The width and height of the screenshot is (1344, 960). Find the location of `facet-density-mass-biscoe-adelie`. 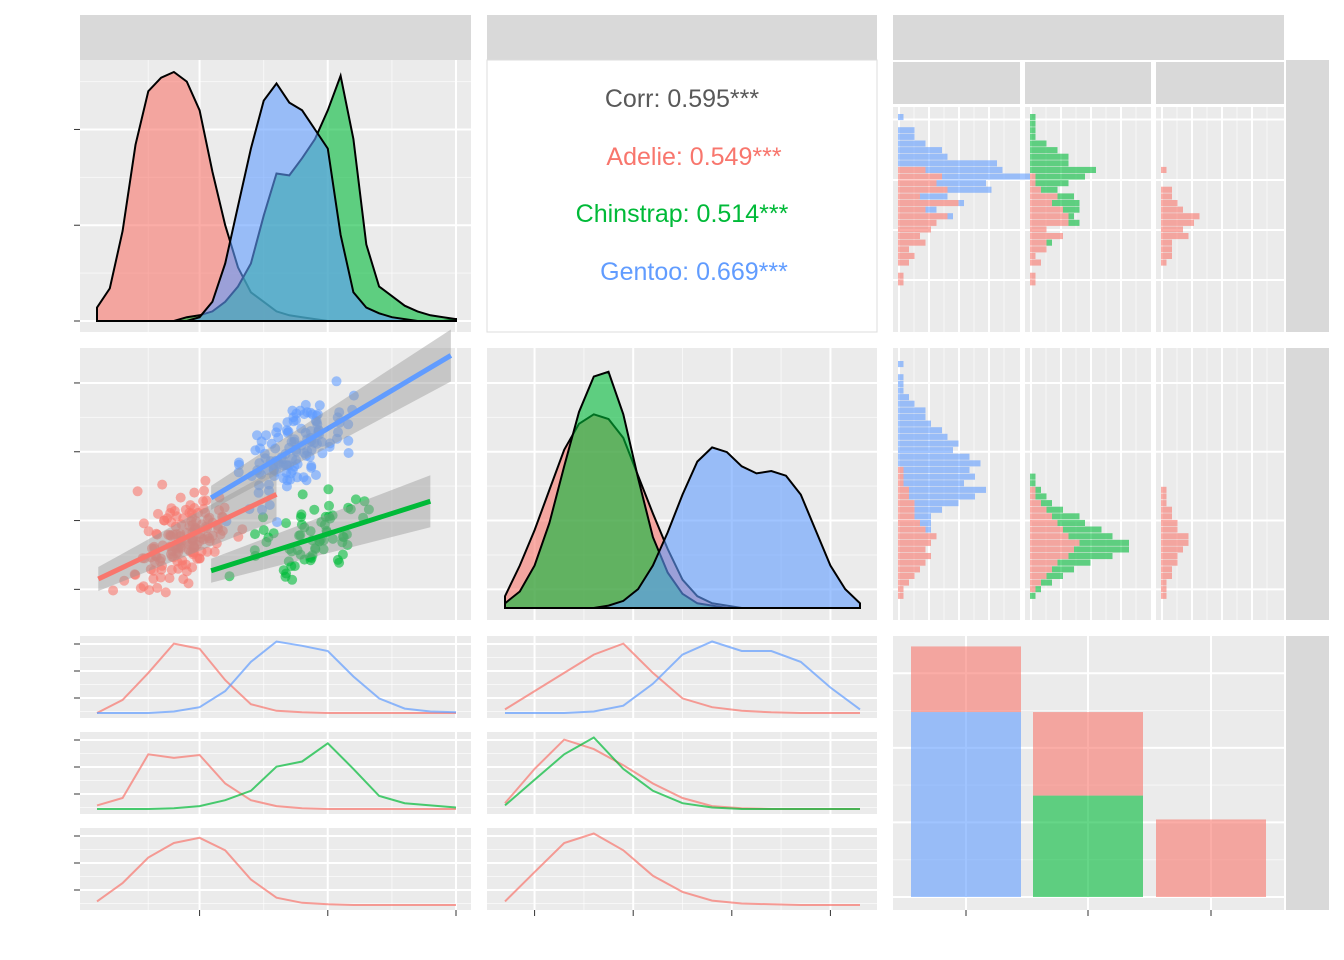

facet-density-mass-biscoe-adelie is located at coordinates (682, 678).